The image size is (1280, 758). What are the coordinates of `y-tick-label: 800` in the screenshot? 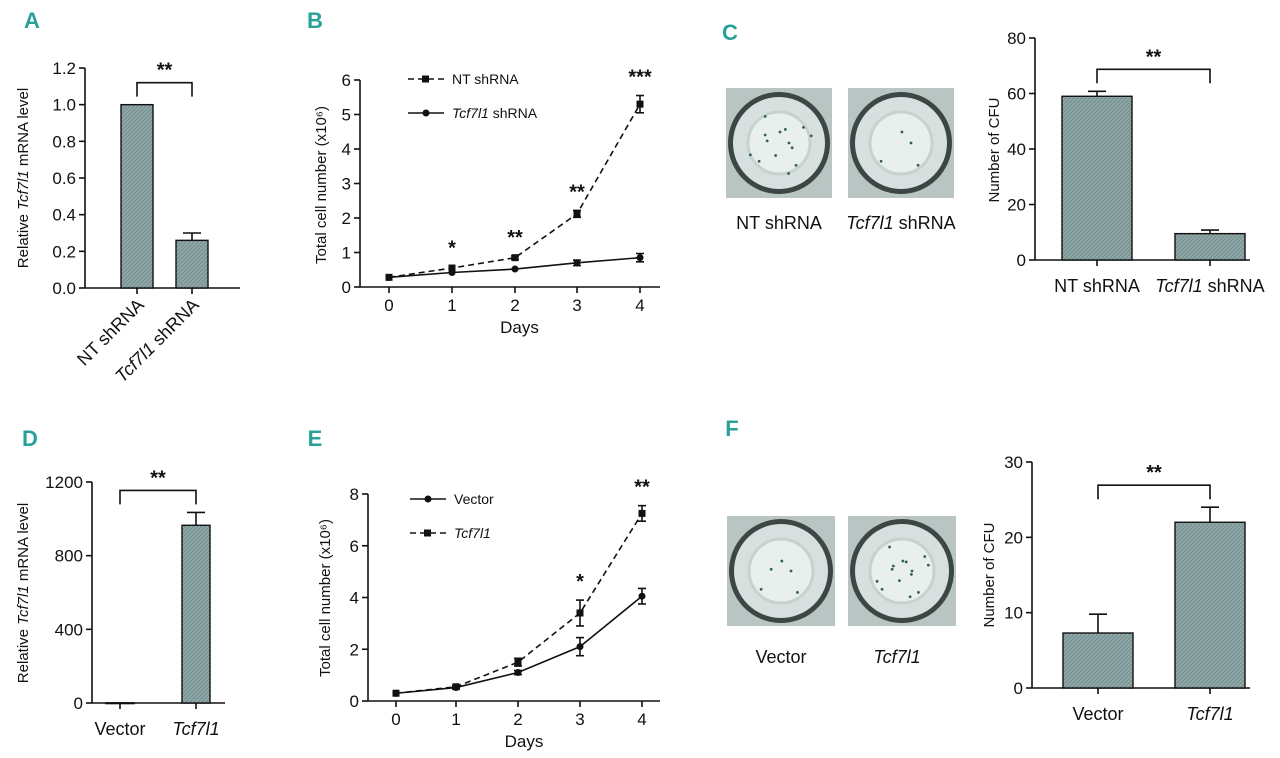 It's located at (69, 556).